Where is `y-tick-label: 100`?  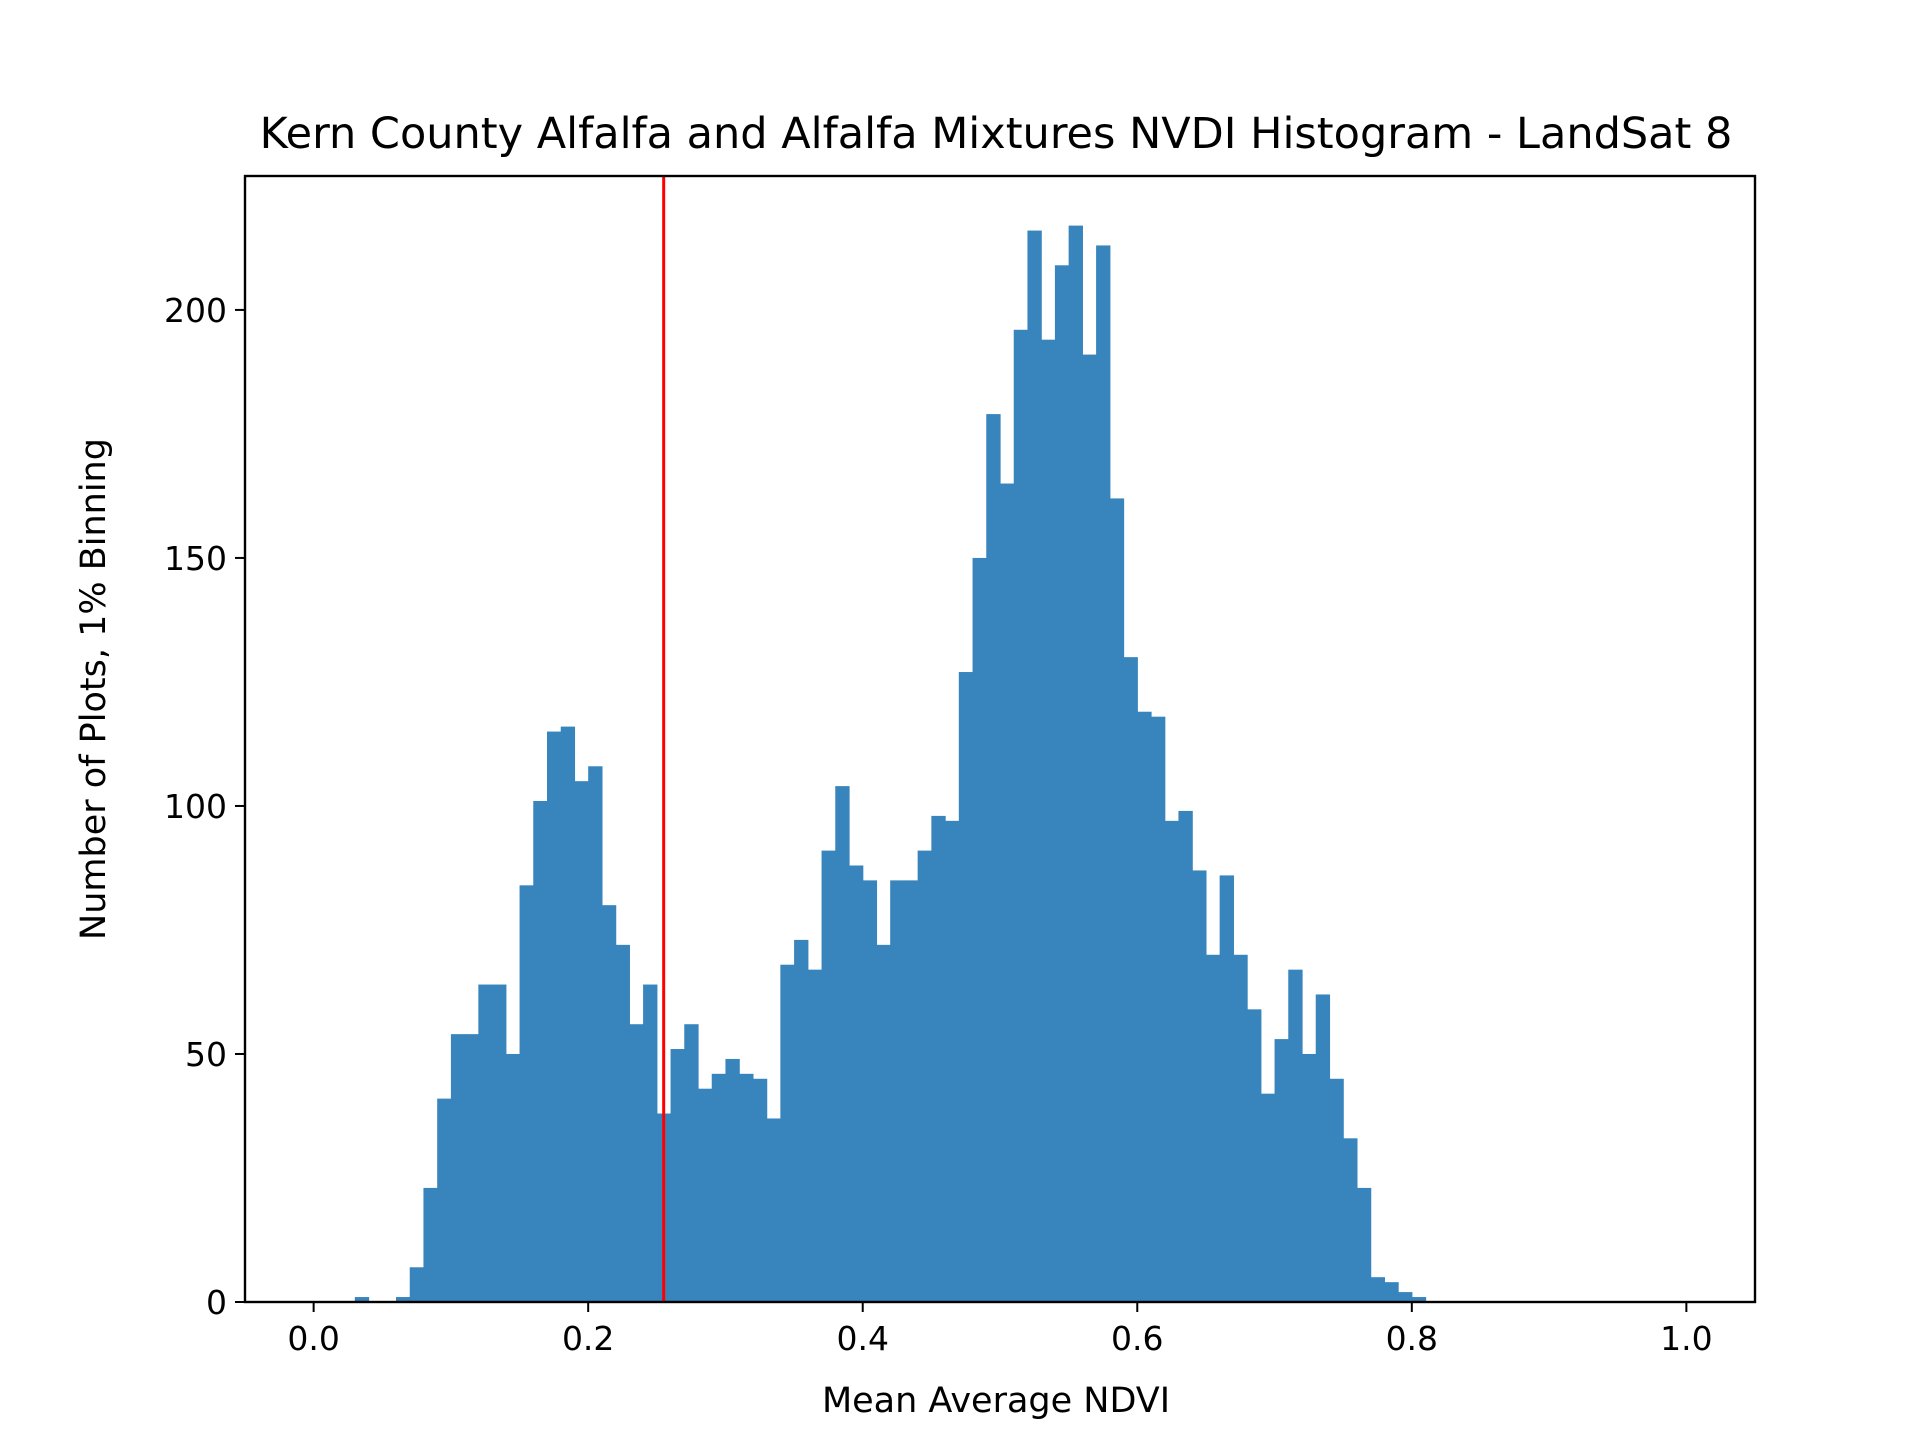 y-tick-label: 100 is located at coordinates (195, 806).